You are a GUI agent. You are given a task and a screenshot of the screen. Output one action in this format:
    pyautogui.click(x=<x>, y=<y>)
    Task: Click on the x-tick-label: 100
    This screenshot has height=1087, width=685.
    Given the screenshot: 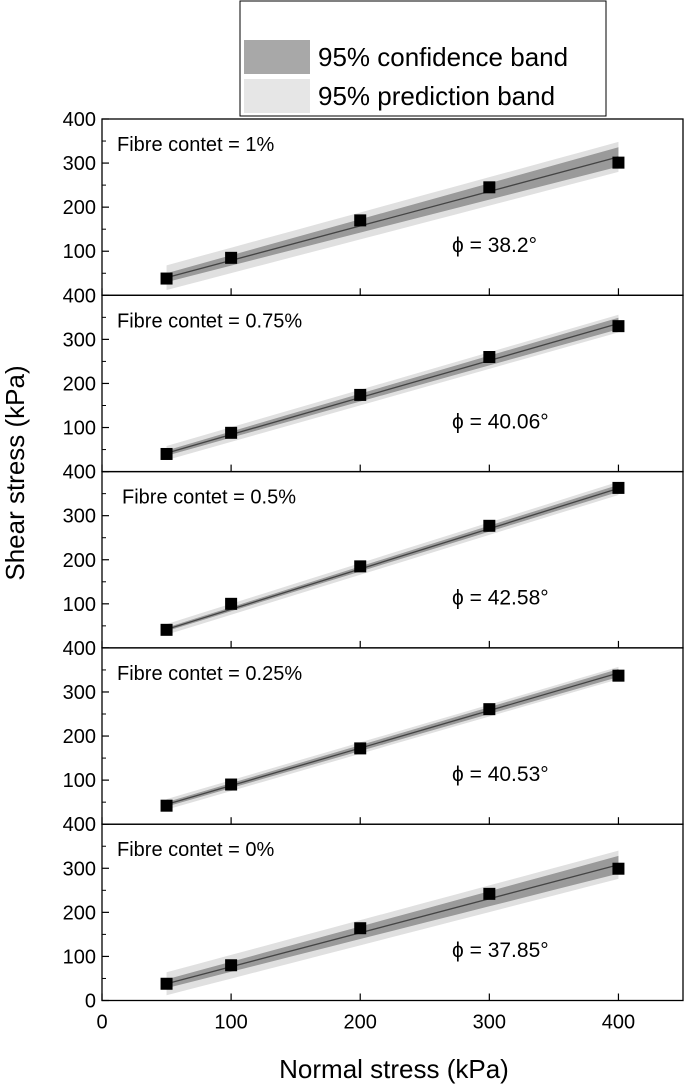 What is the action you would take?
    pyautogui.click(x=230, y=1023)
    